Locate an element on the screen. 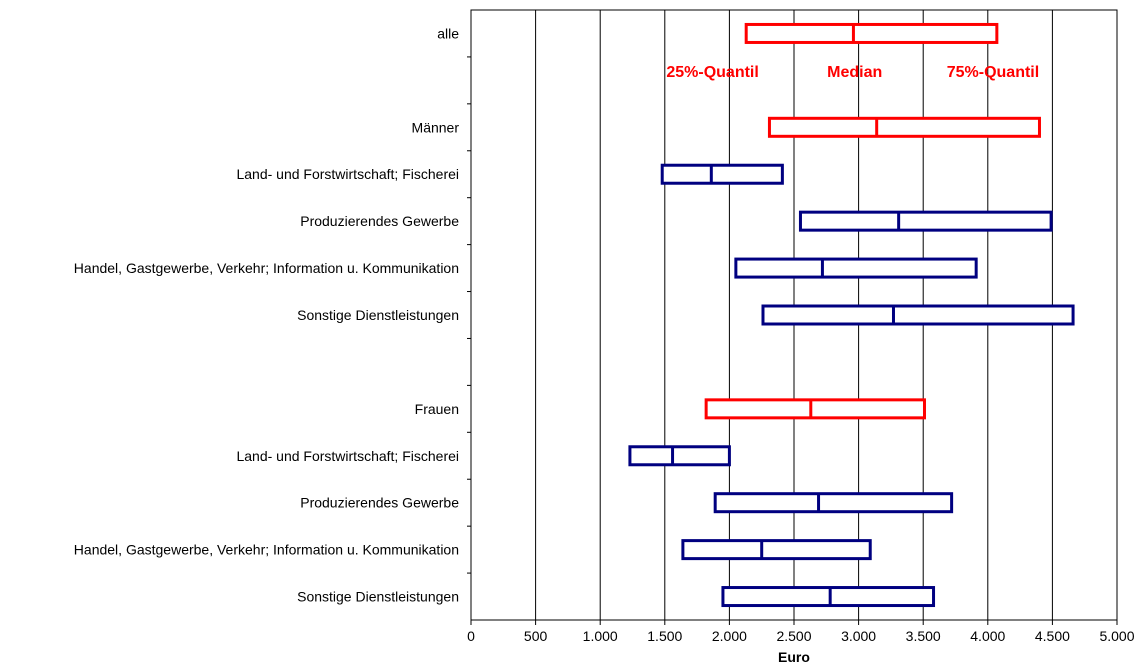  x-tick-label: 1.500 is located at coordinates (664, 636).